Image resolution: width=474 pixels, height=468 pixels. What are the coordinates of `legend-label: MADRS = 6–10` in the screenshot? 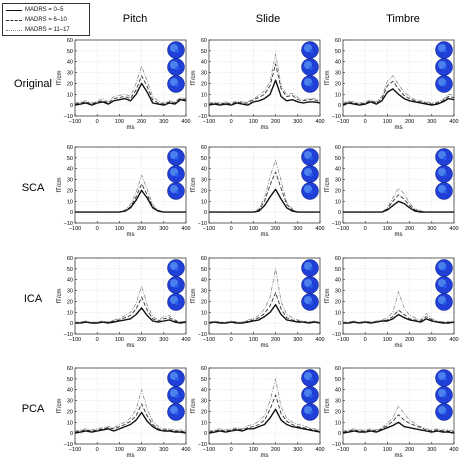 It's located at (46, 20).